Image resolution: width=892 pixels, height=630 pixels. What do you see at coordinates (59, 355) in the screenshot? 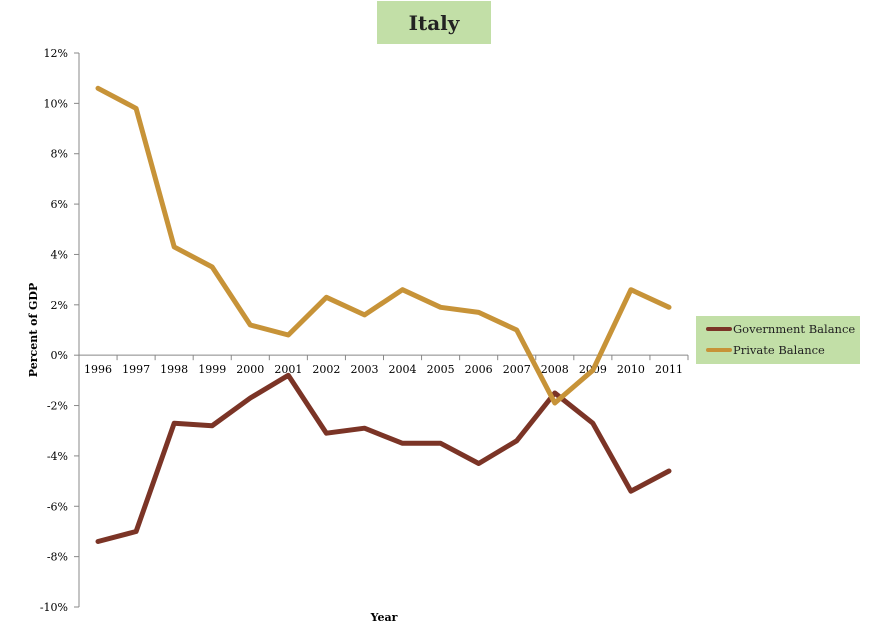
I see `y-tick-label: 0%` at bounding box center [59, 355].